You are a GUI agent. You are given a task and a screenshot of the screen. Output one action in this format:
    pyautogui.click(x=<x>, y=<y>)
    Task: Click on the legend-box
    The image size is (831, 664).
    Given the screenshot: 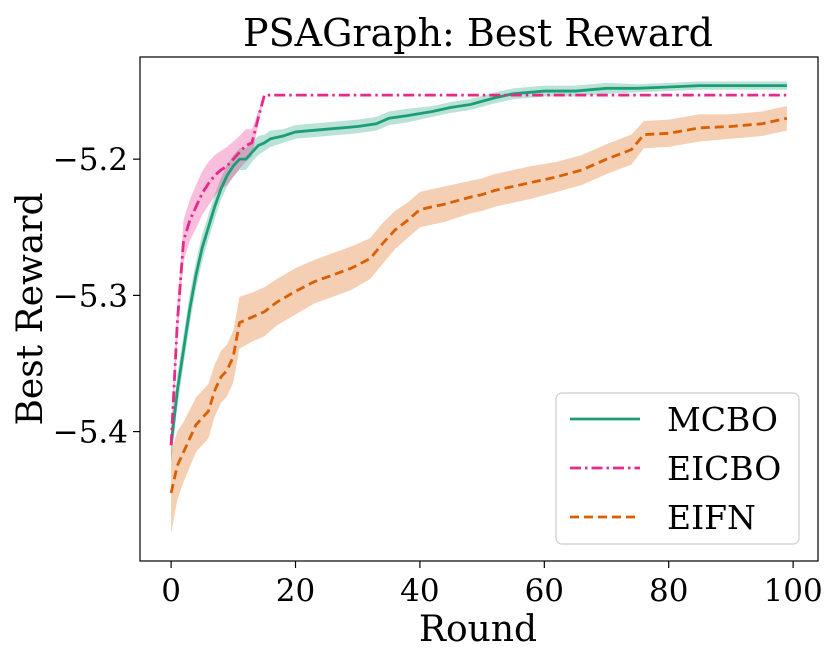 What is the action you would take?
    pyautogui.click(x=677, y=468)
    